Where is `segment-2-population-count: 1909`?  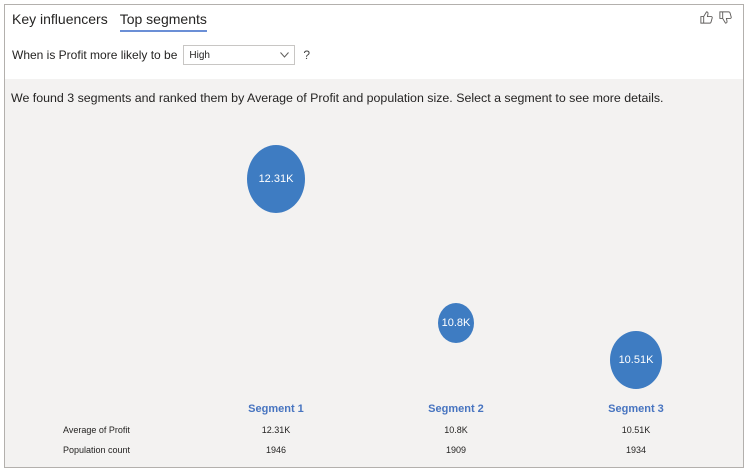 segment-2-population-count: 1909 is located at coordinates (456, 450).